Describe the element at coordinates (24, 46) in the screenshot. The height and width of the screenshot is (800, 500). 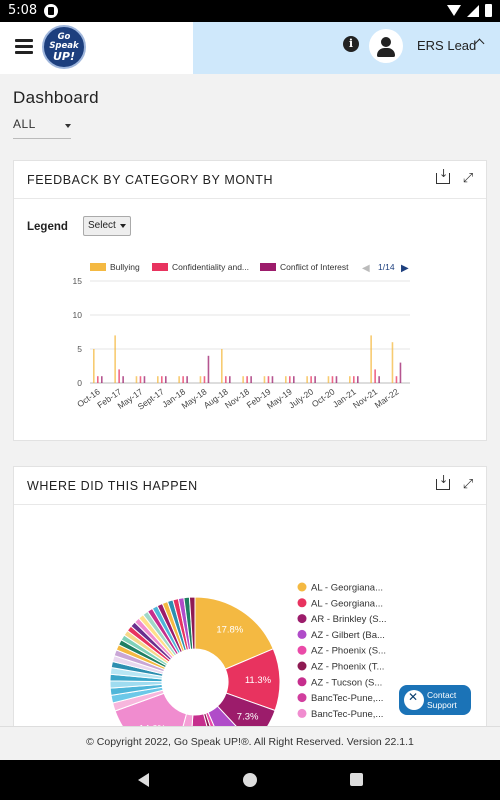
I see `menu-icon` at that location.